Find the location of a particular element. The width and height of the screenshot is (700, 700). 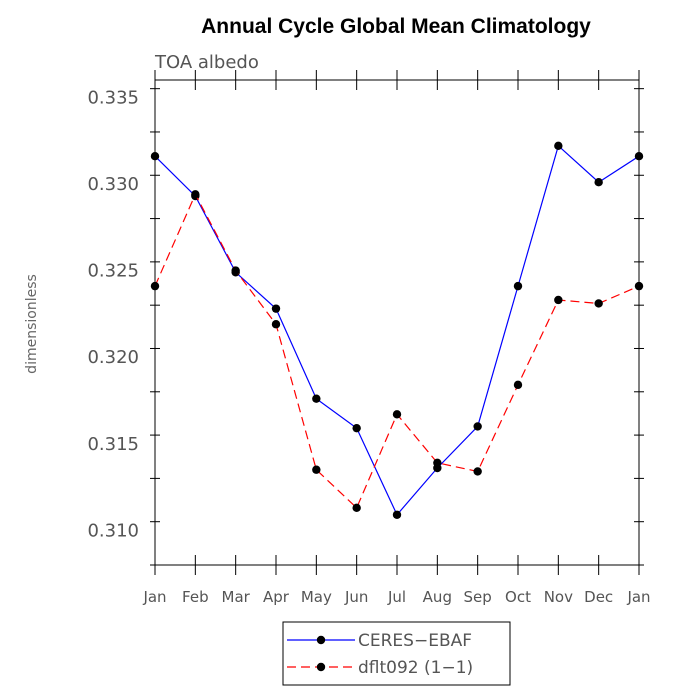

y-tick-label: 0.325 is located at coordinates (113, 271).